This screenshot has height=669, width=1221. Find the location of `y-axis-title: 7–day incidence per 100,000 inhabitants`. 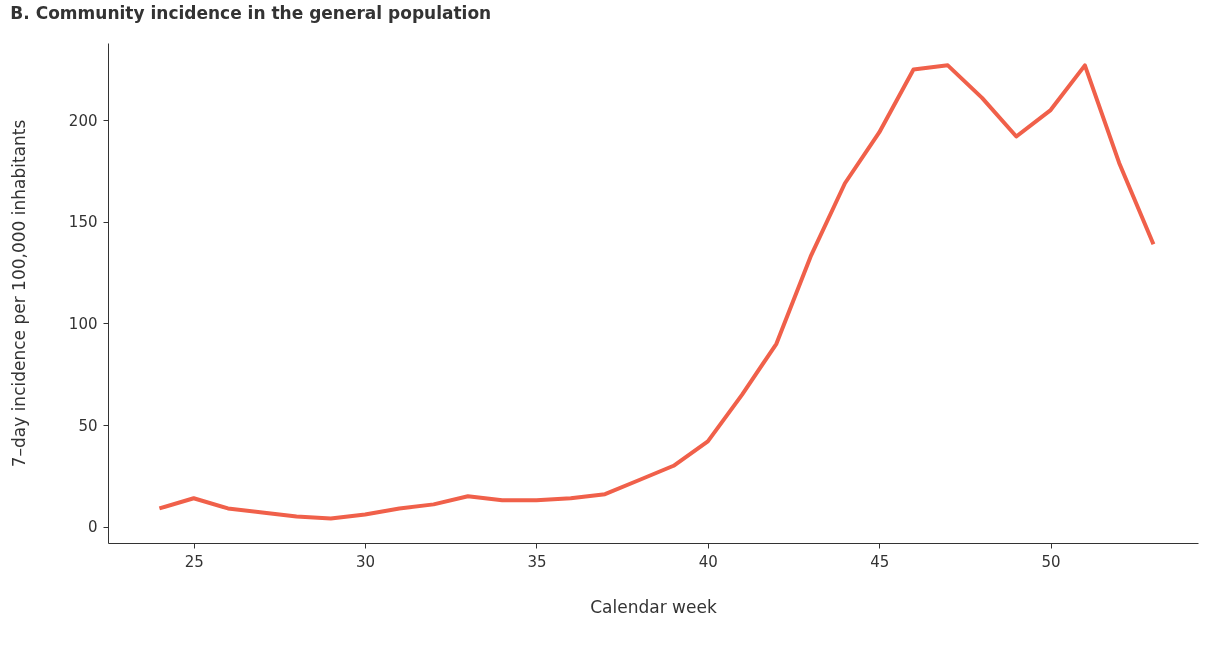

y-axis-title: 7–day incidence per 100,000 inhabitants is located at coordinates (18, 293).